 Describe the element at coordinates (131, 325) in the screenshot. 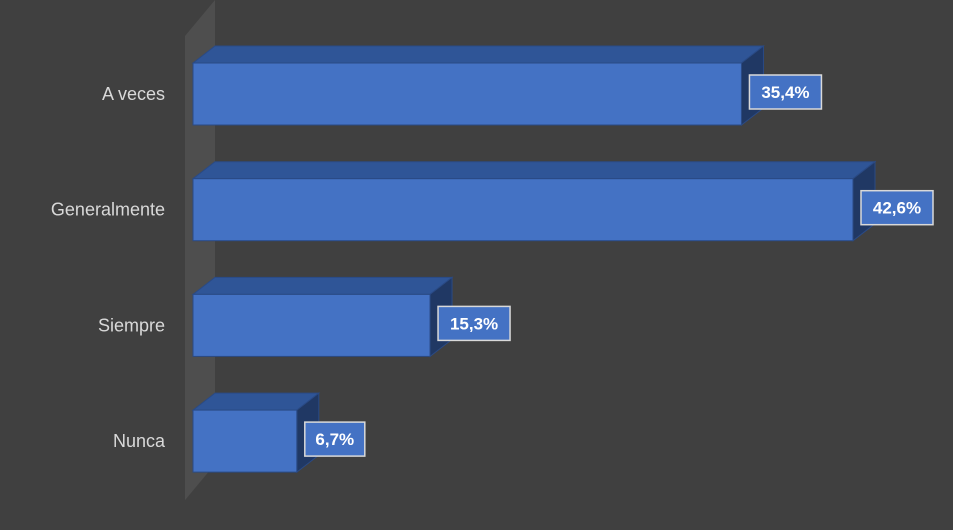

I see `category-label: Siempre` at that location.